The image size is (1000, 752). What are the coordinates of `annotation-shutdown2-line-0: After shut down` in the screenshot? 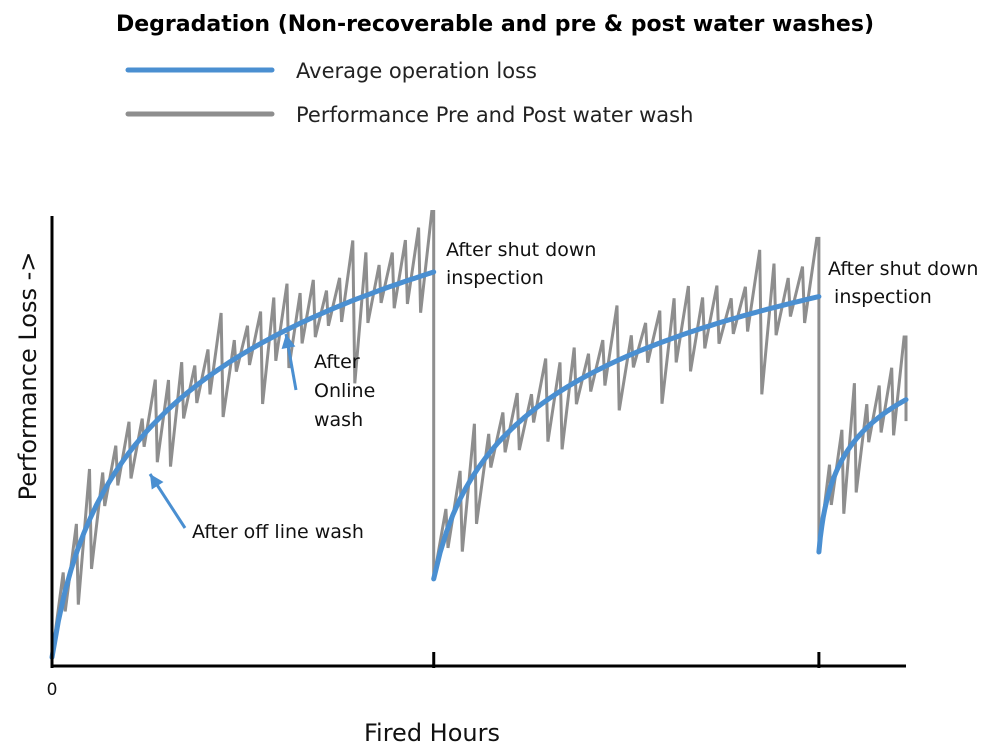 It's located at (903, 269).